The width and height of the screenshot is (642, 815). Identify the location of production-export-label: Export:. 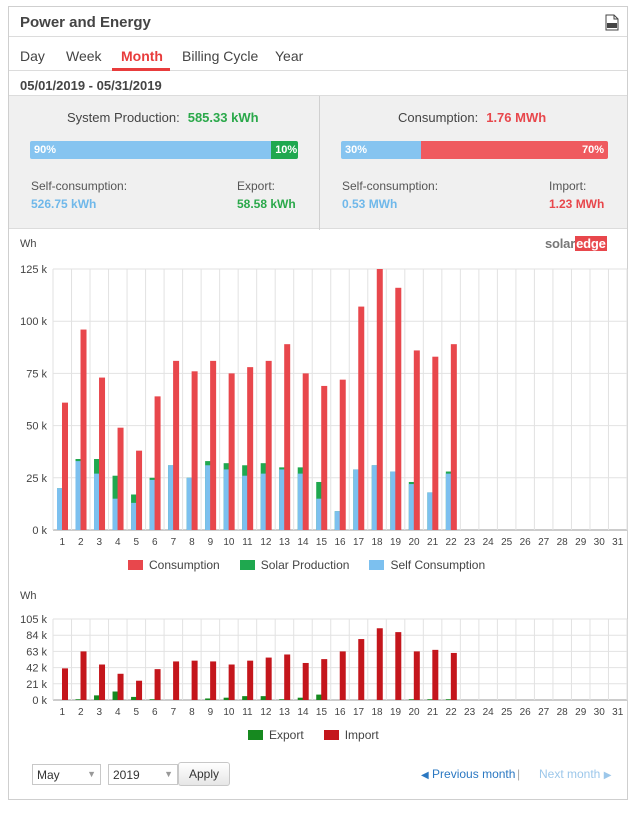
(256, 186).